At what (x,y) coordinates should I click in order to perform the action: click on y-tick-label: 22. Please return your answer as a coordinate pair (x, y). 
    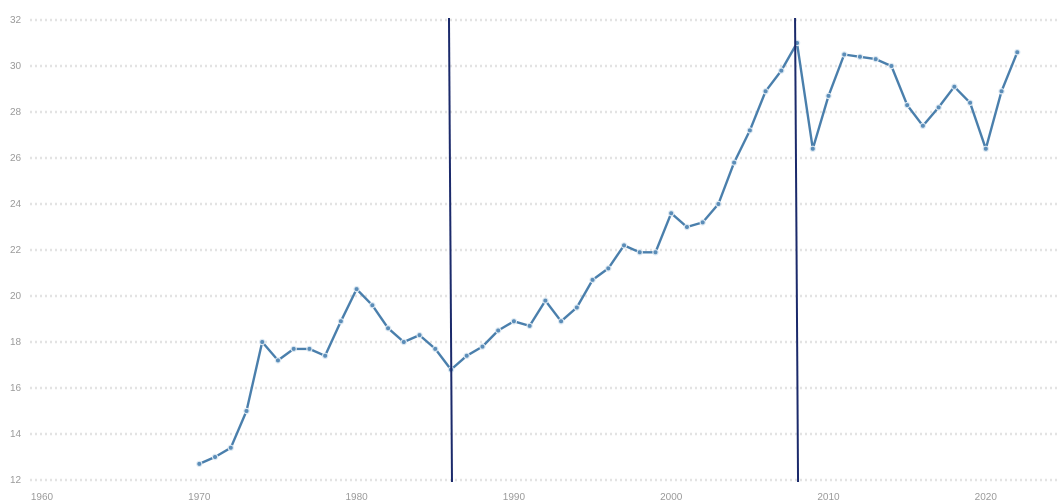
    Looking at the image, I should click on (16, 250).